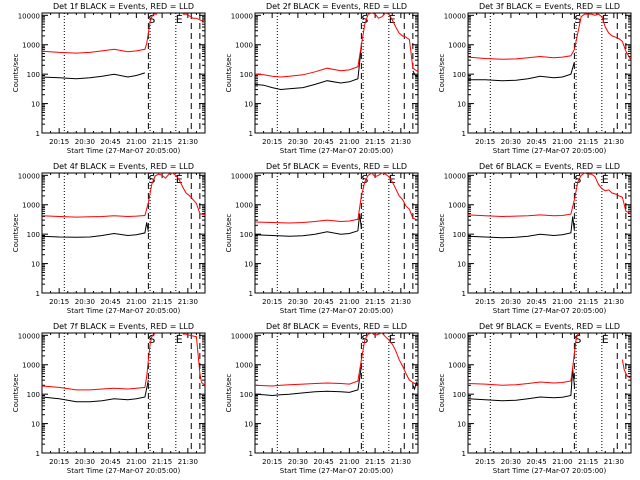 The width and height of the screenshot is (640, 480). I want to click on panel-title: Det 8f BLACK = Events, RED = LLD, so click(336, 326).